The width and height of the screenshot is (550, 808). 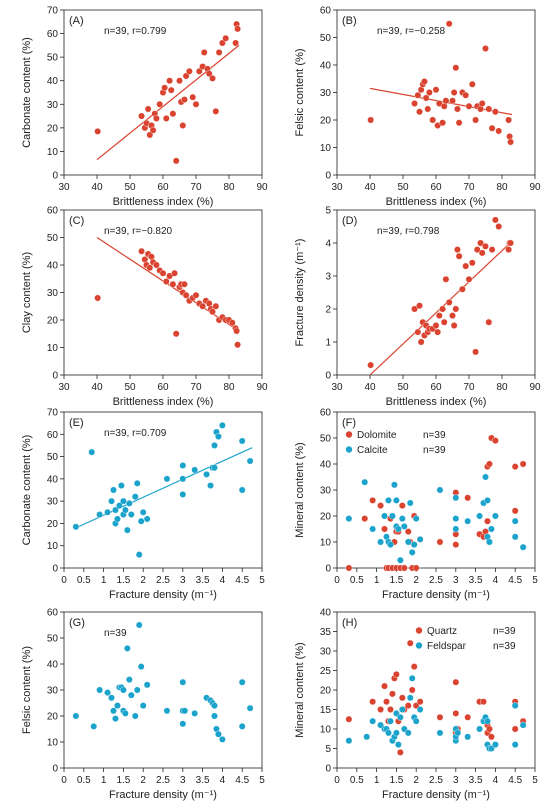 I want to click on y-tick-label: 70, so click(x=53, y=413).